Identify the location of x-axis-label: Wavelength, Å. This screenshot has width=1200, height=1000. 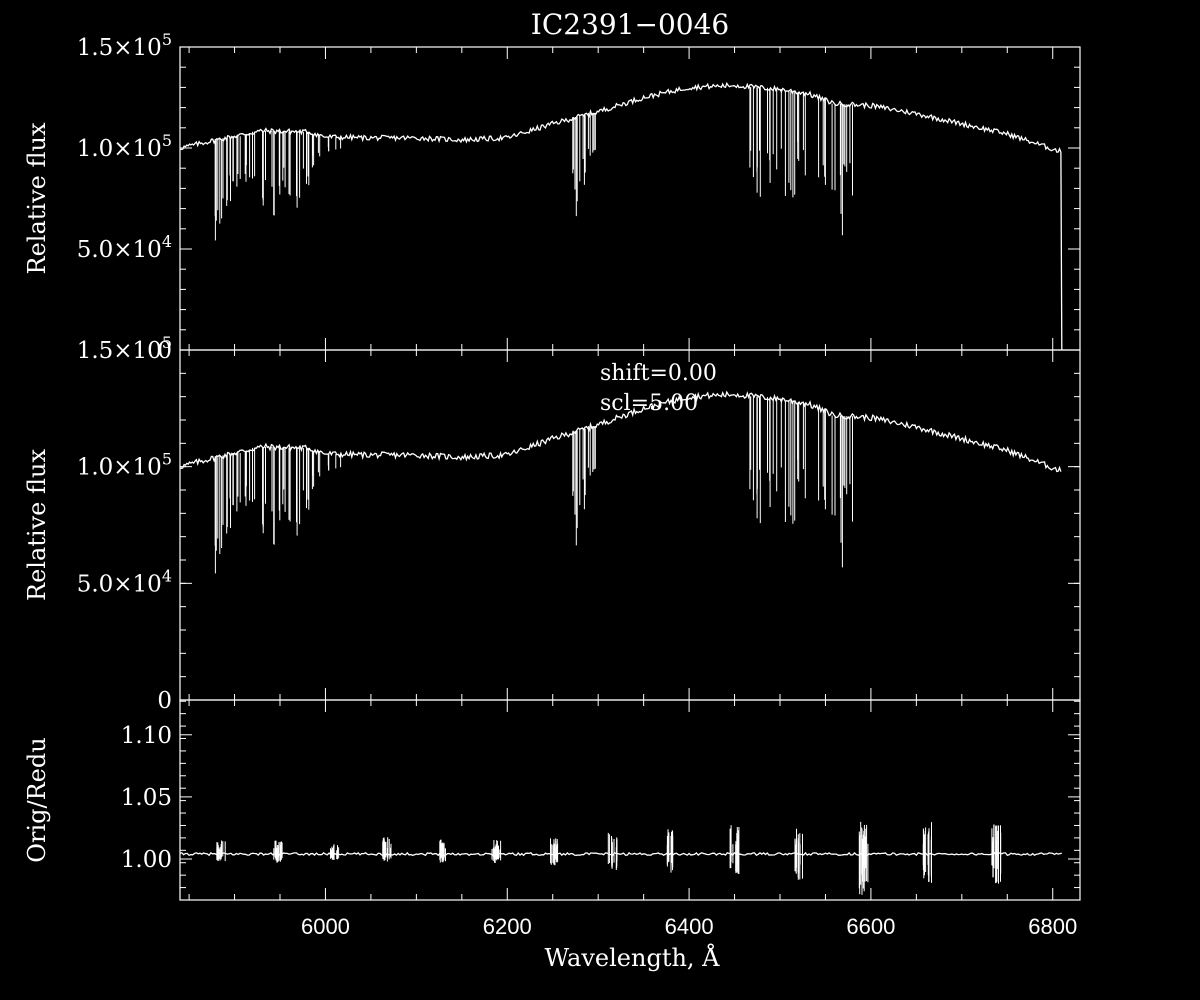
(632, 957).